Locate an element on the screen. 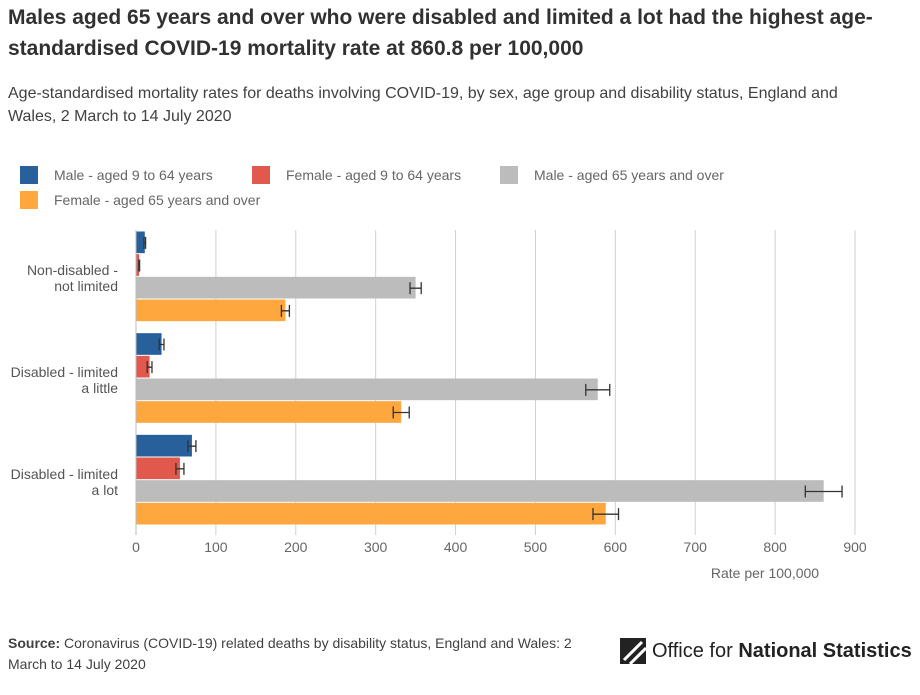  logo-bold: National Statistics is located at coordinates (825, 650).